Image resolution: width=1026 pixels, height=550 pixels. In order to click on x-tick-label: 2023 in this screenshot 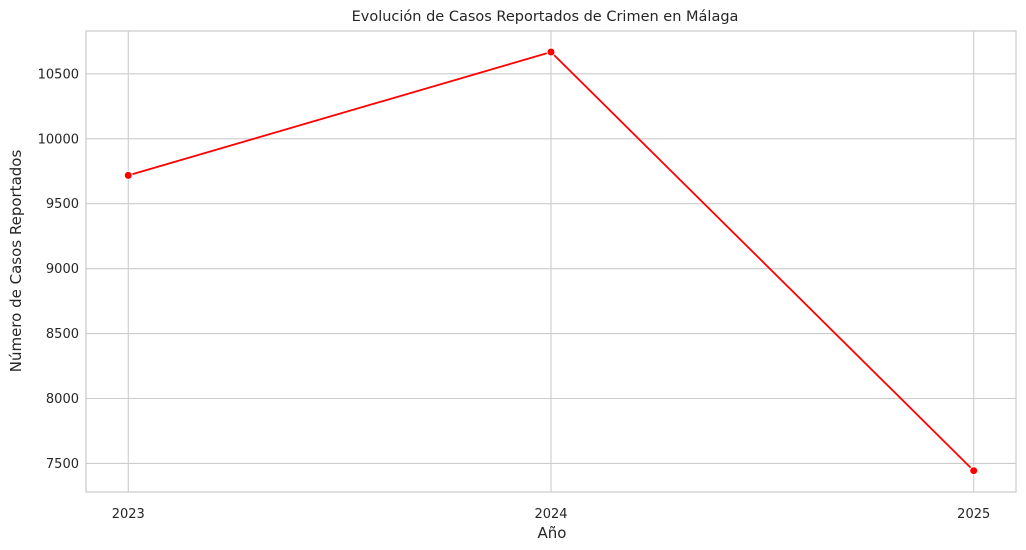, I will do `click(128, 514)`.